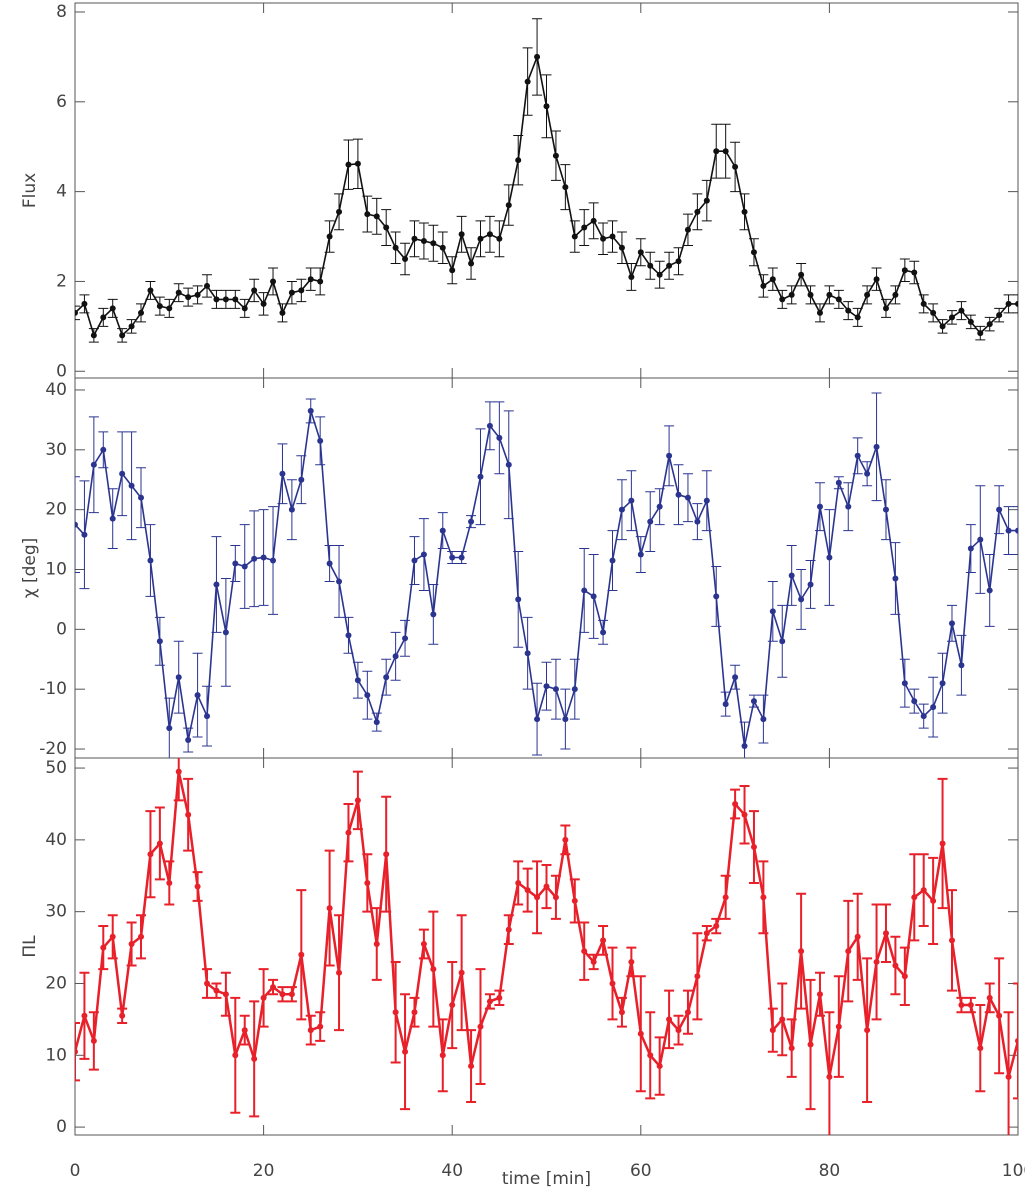 The image size is (1025, 1189). I want to click on y-axis-label: χ [deg], so click(30, 568).